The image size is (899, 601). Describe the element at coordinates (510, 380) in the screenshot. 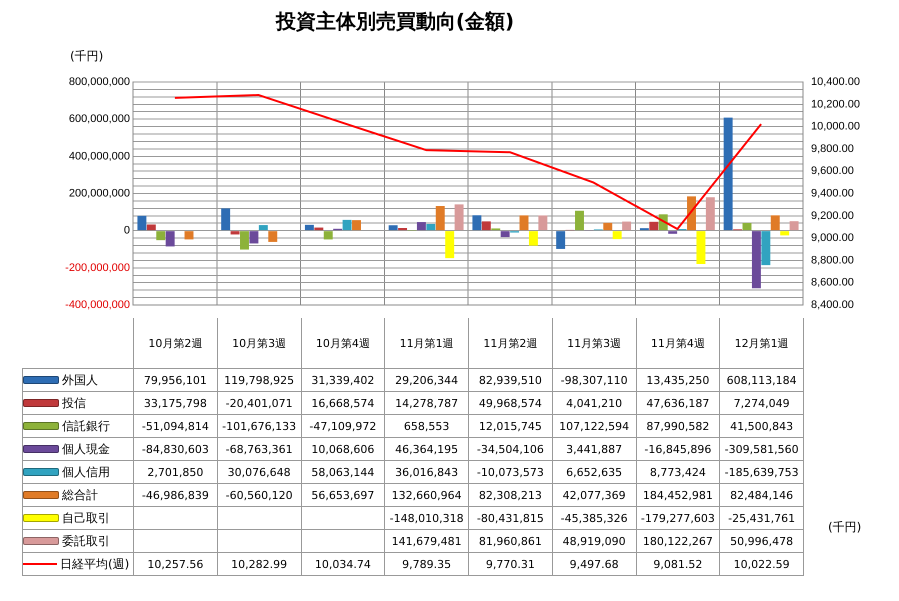

I see `data-label: 82,939,510` at that location.